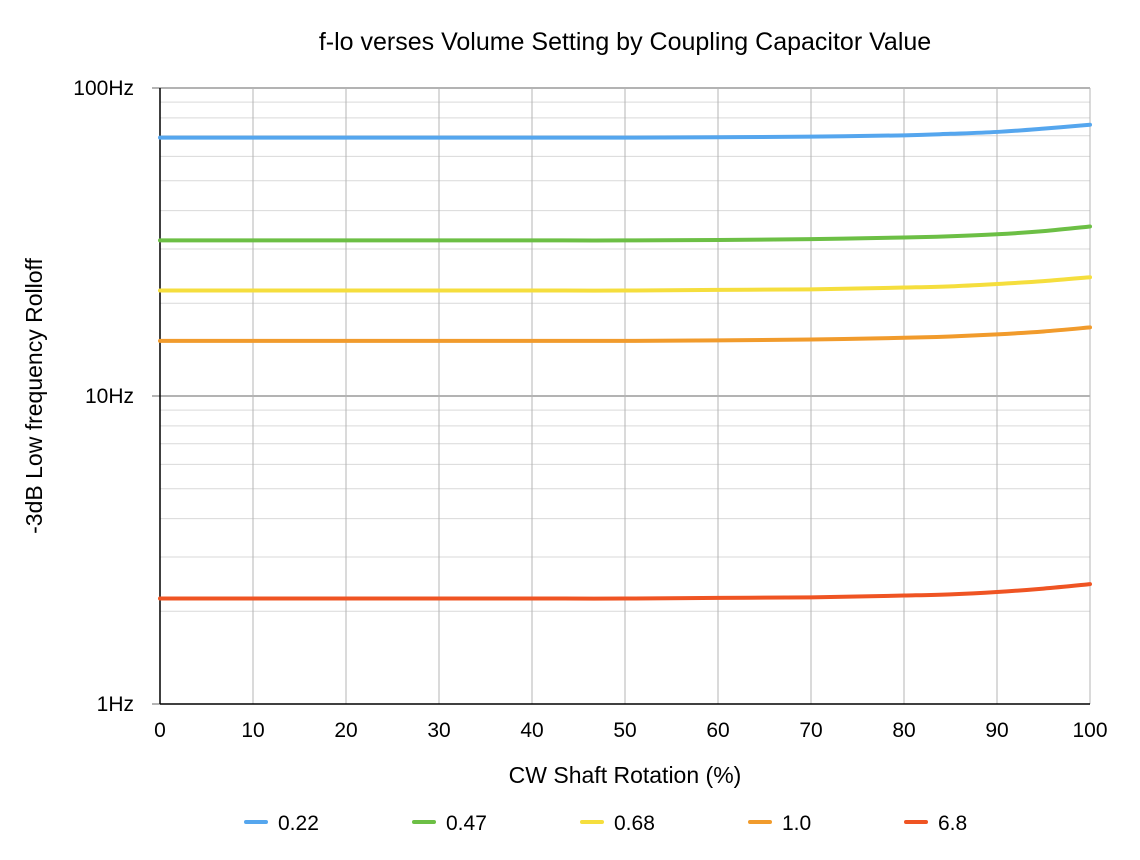  I want to click on x-tick-label: 50, so click(624, 730).